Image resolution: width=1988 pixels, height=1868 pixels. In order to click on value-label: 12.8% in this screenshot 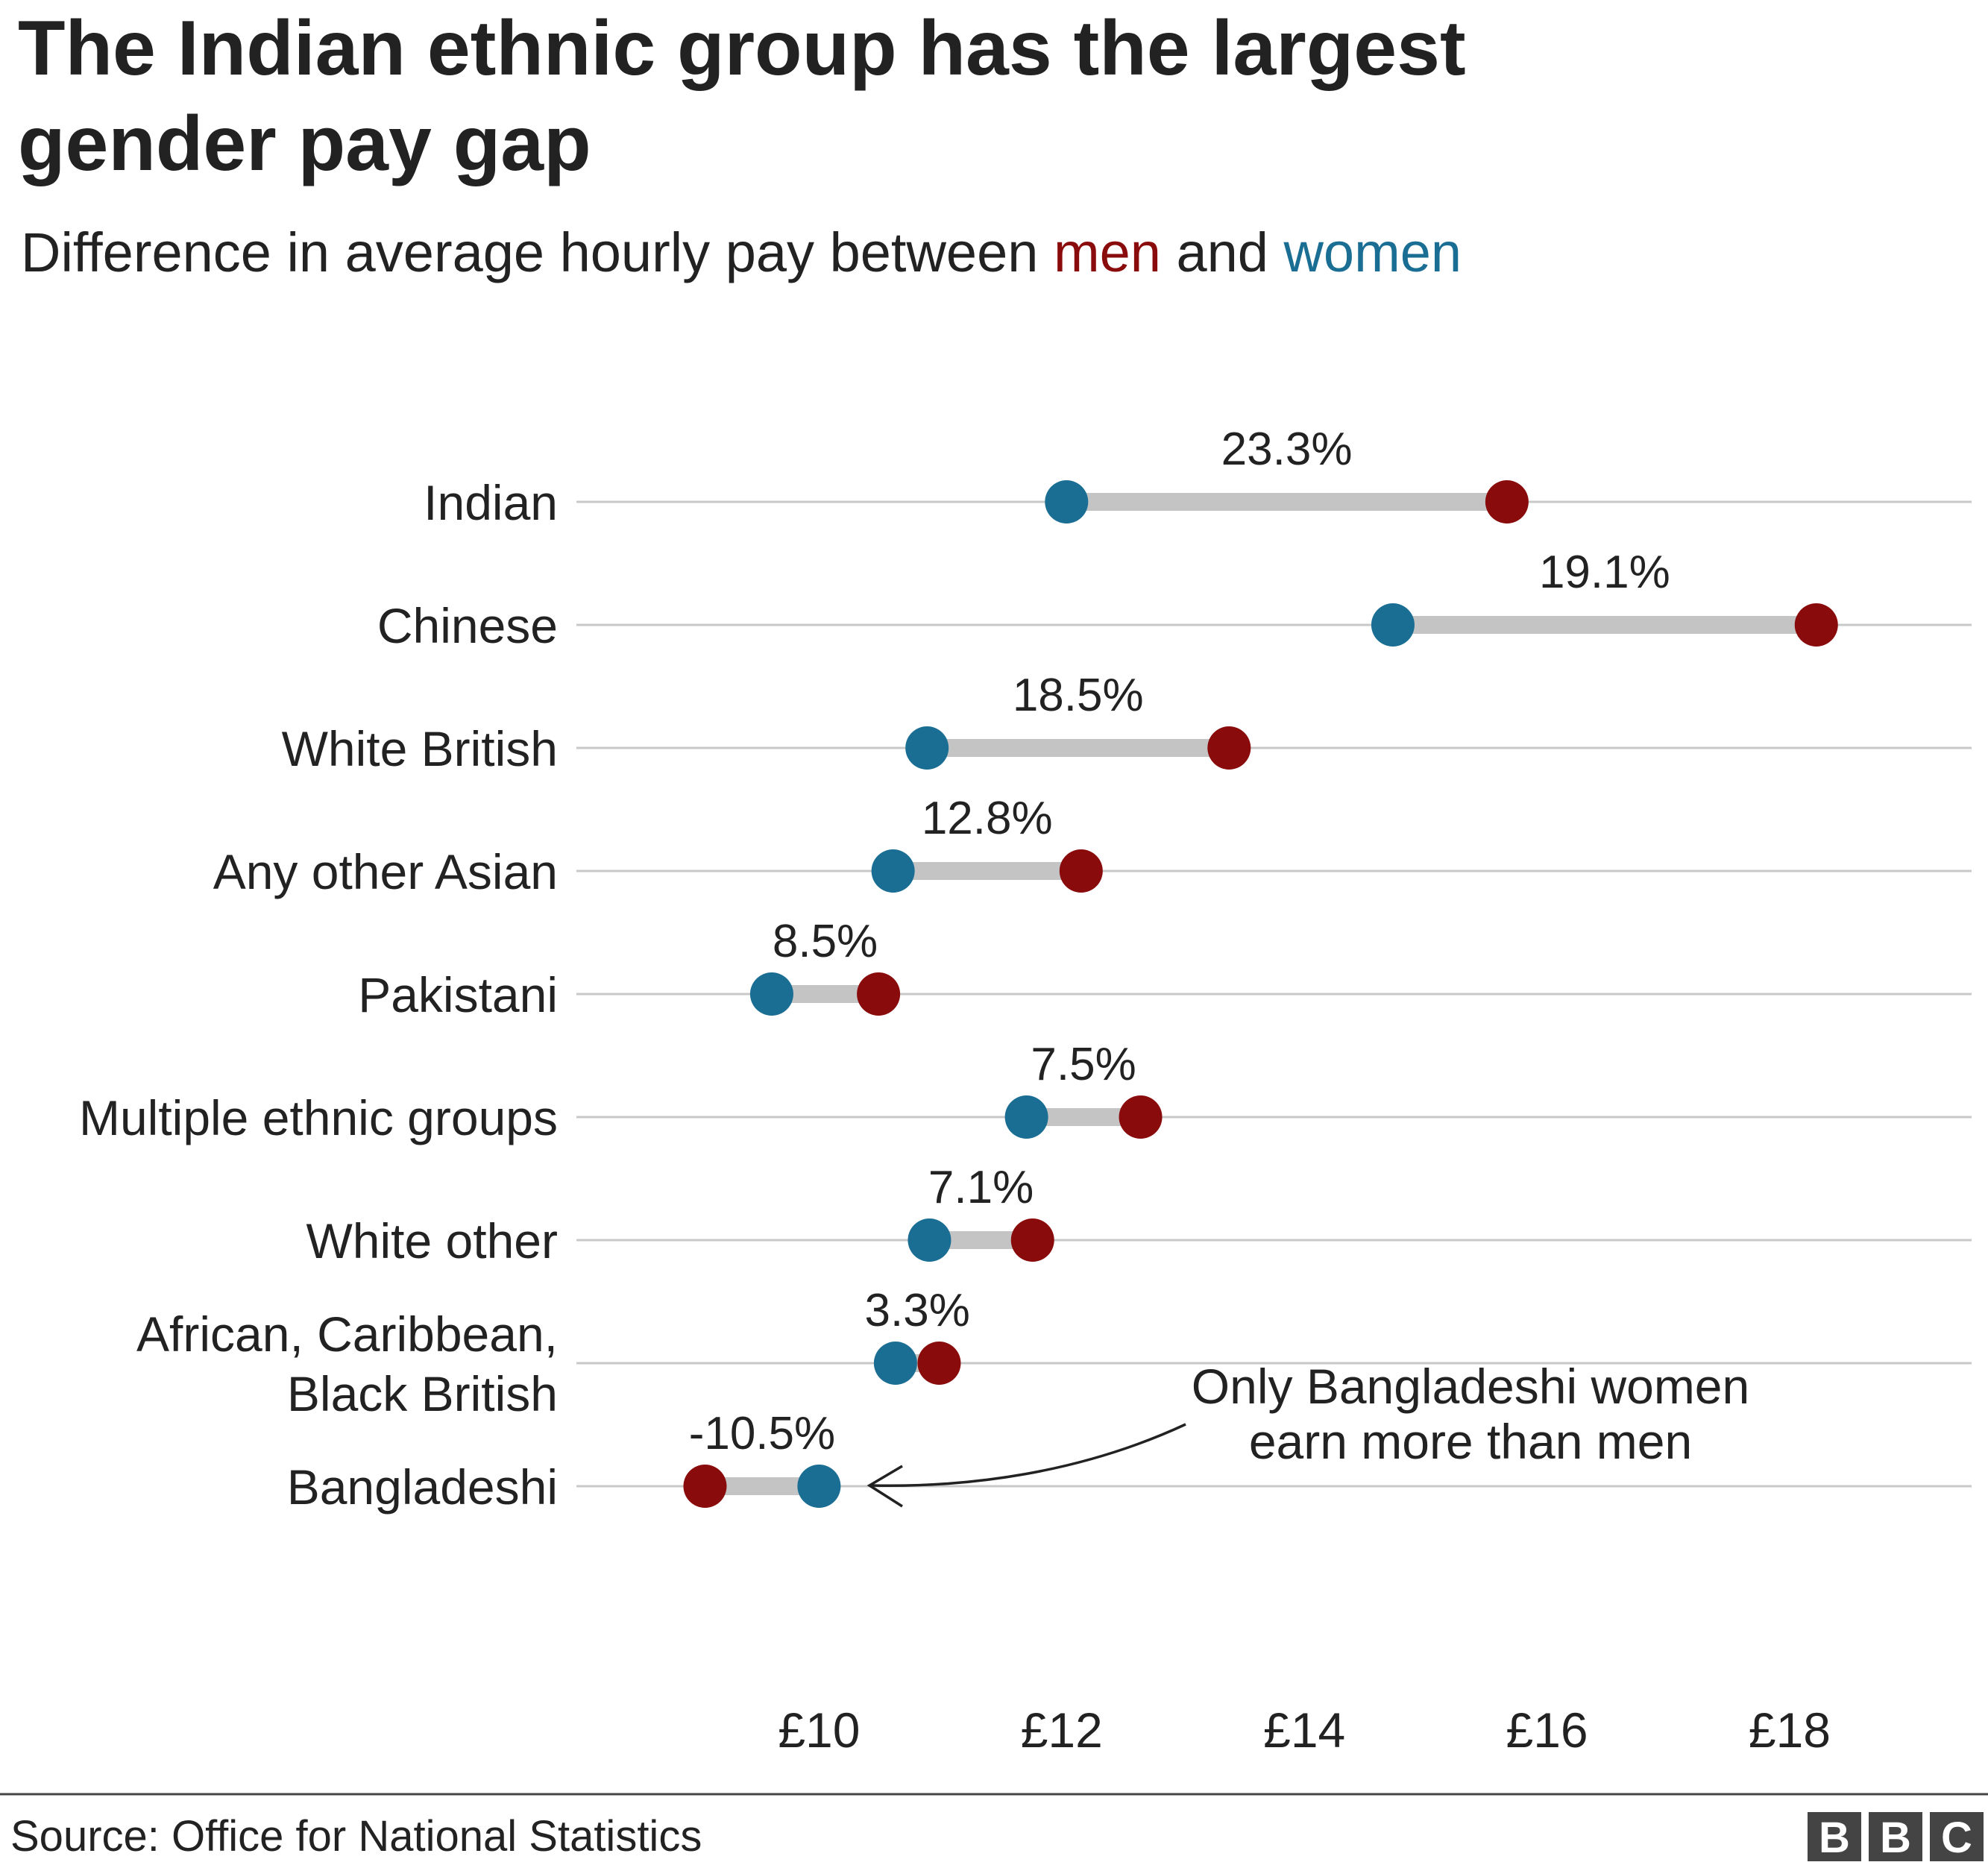, I will do `click(987, 818)`.